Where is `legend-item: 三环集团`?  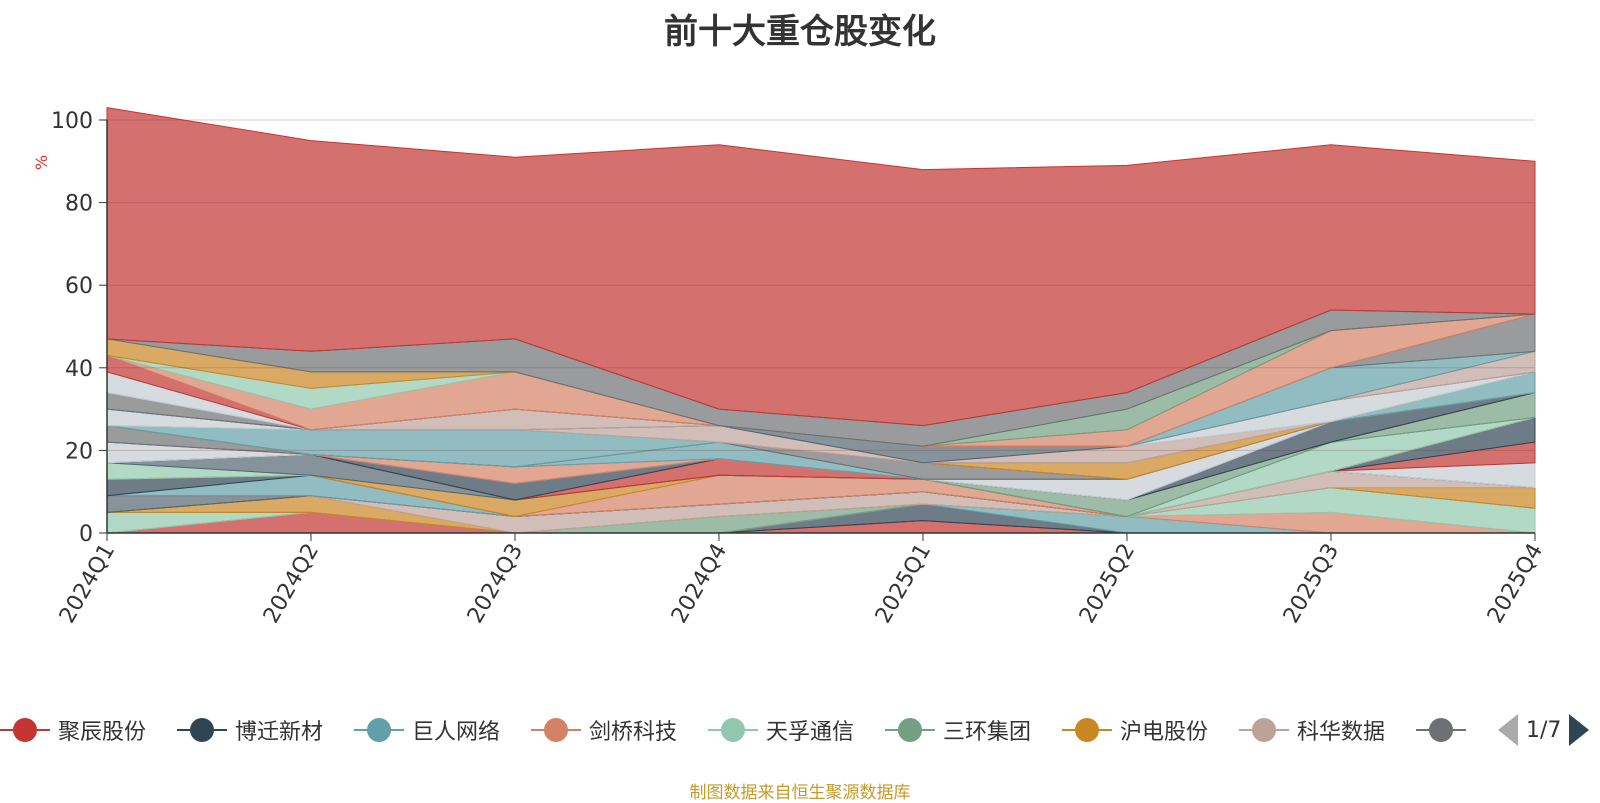 legend-item: 三环集团 is located at coordinates (958, 730).